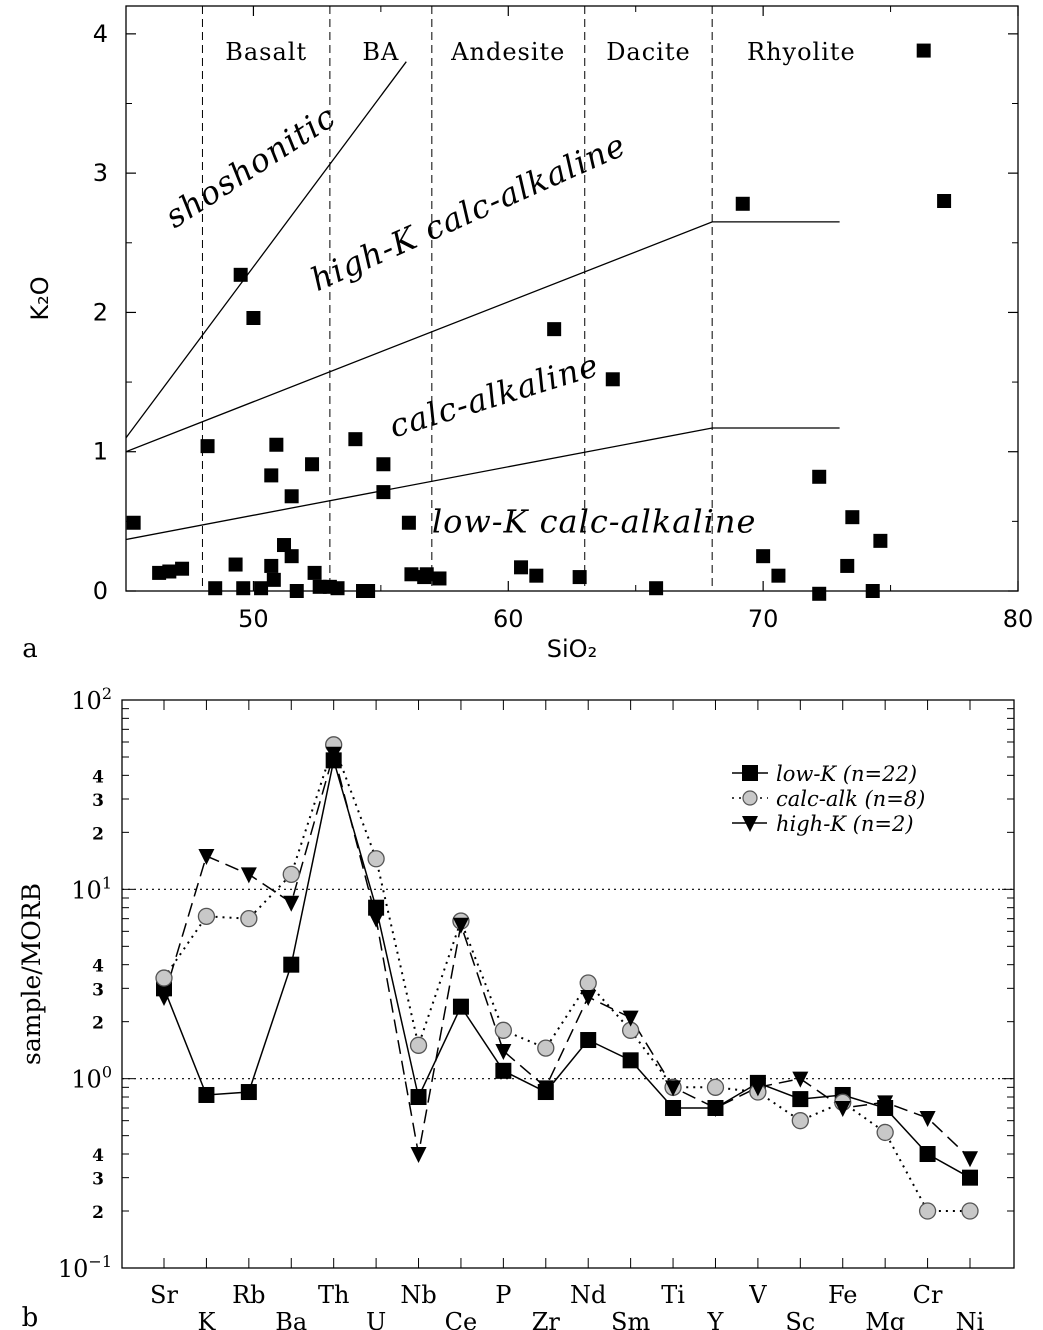 Image resolution: width=1043 pixels, height=1330 pixels. What do you see at coordinates (1018, 619) in the screenshot?
I see `x-tick-label: 80` at bounding box center [1018, 619].